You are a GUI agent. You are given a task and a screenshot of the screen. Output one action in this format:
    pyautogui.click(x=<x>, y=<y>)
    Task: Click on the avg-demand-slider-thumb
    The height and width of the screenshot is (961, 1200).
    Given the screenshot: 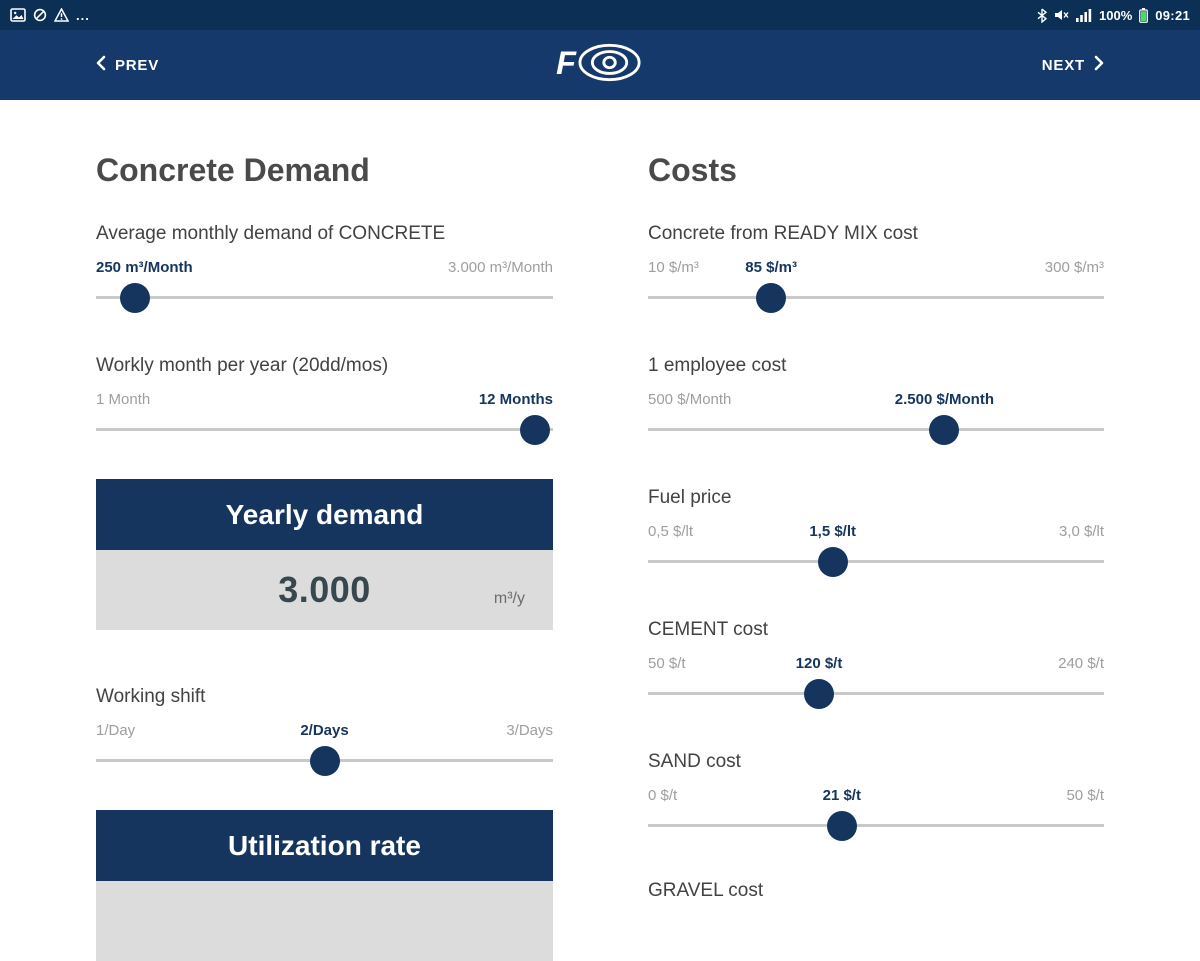 What is the action you would take?
    pyautogui.click(x=134, y=297)
    